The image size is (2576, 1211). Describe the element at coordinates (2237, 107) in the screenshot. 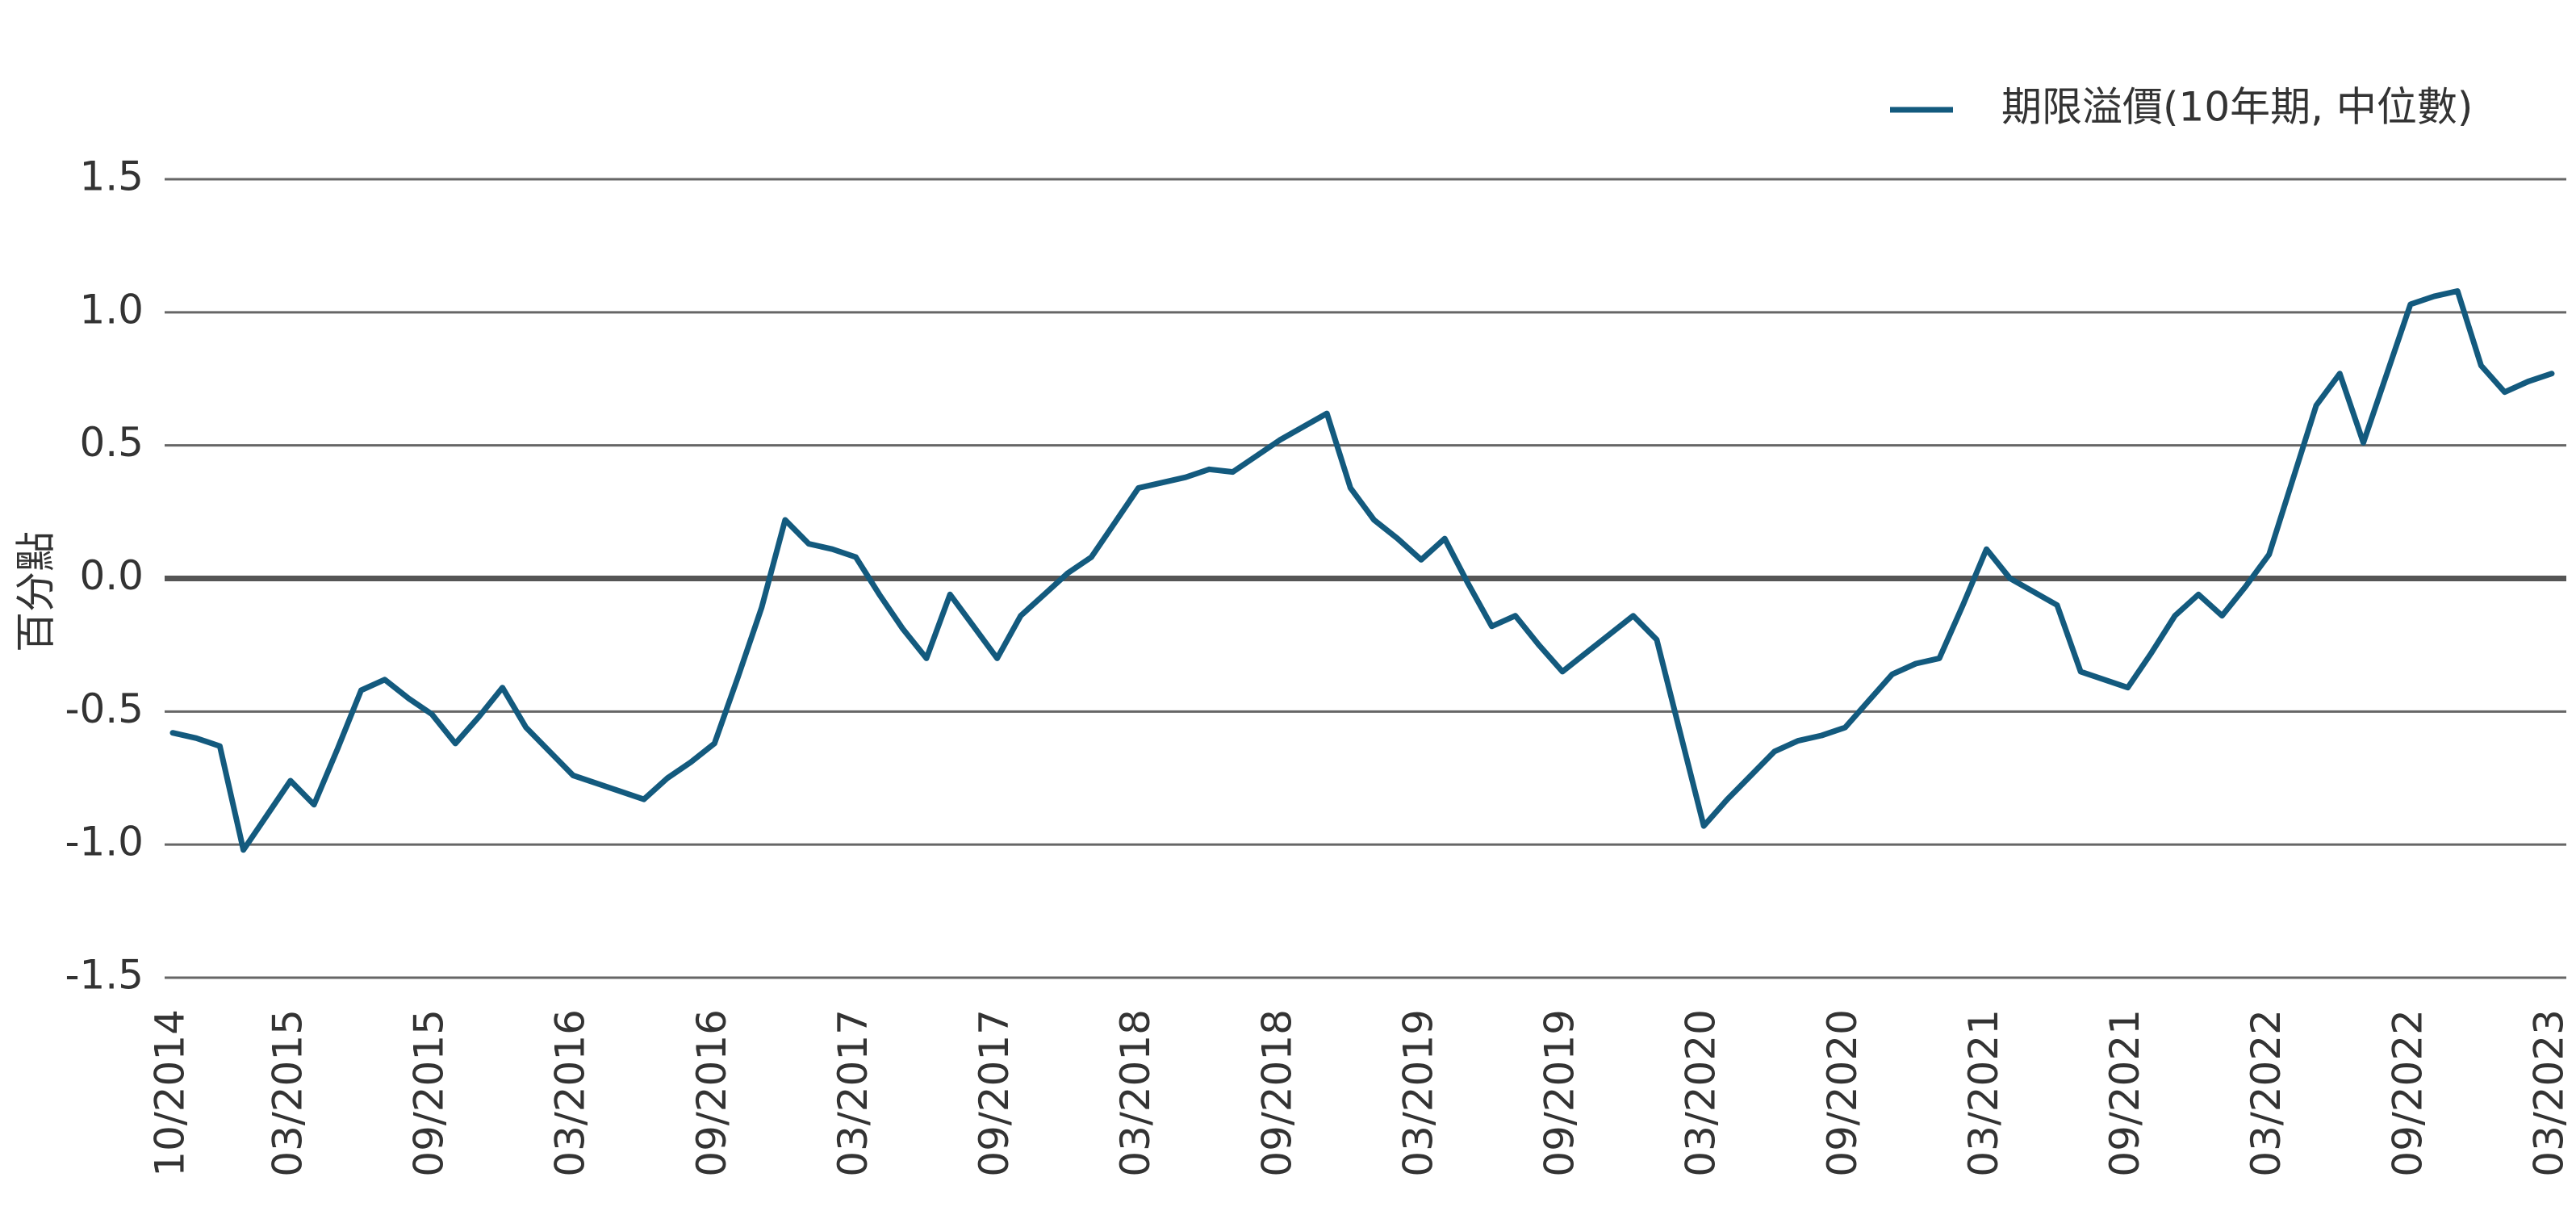

I see `legend-label: 期限溢價(10年期, 中位數)` at that location.